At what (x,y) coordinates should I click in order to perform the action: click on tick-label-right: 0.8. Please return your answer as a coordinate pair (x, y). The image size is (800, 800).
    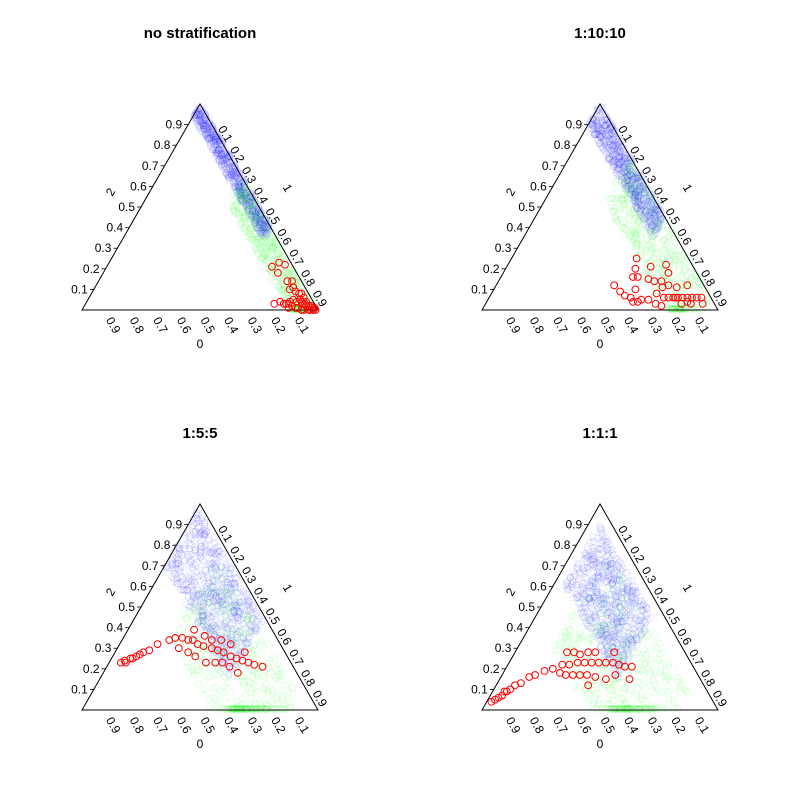
    Looking at the image, I should click on (708, 278).